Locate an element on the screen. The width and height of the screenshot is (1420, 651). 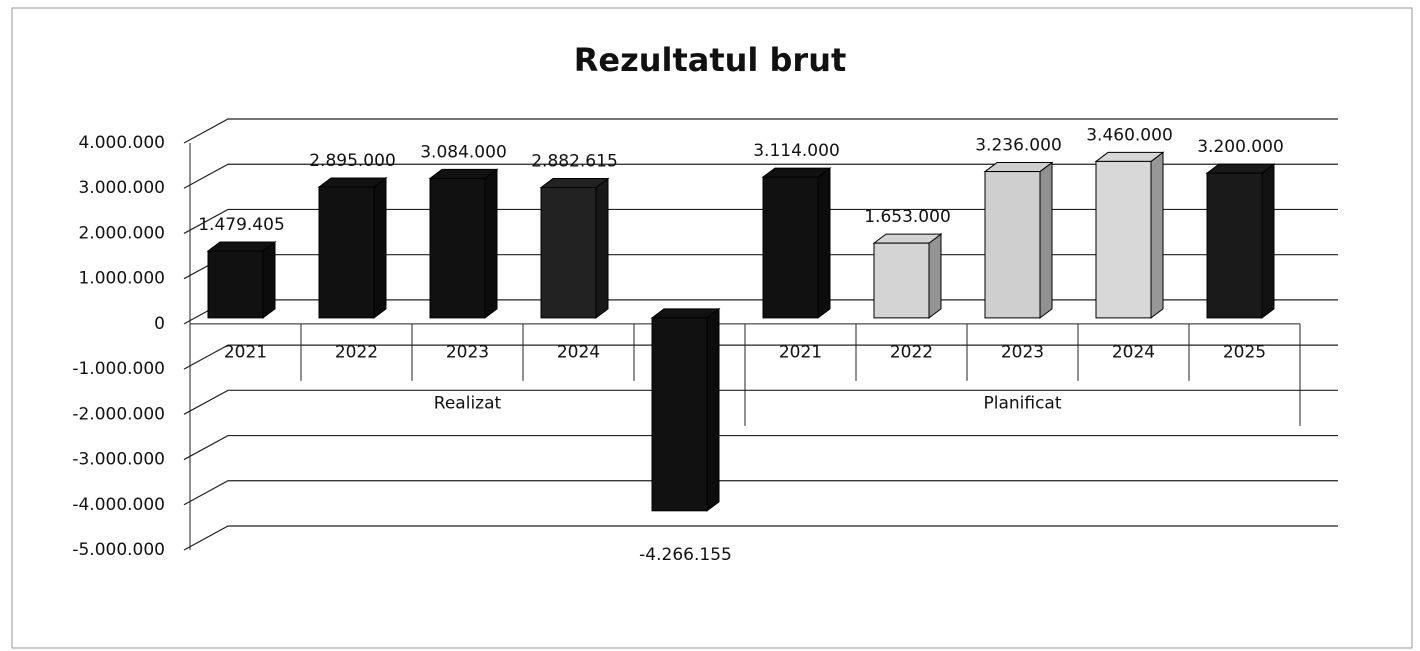
y-tick-label: 1.000.000 is located at coordinates (121, 279).